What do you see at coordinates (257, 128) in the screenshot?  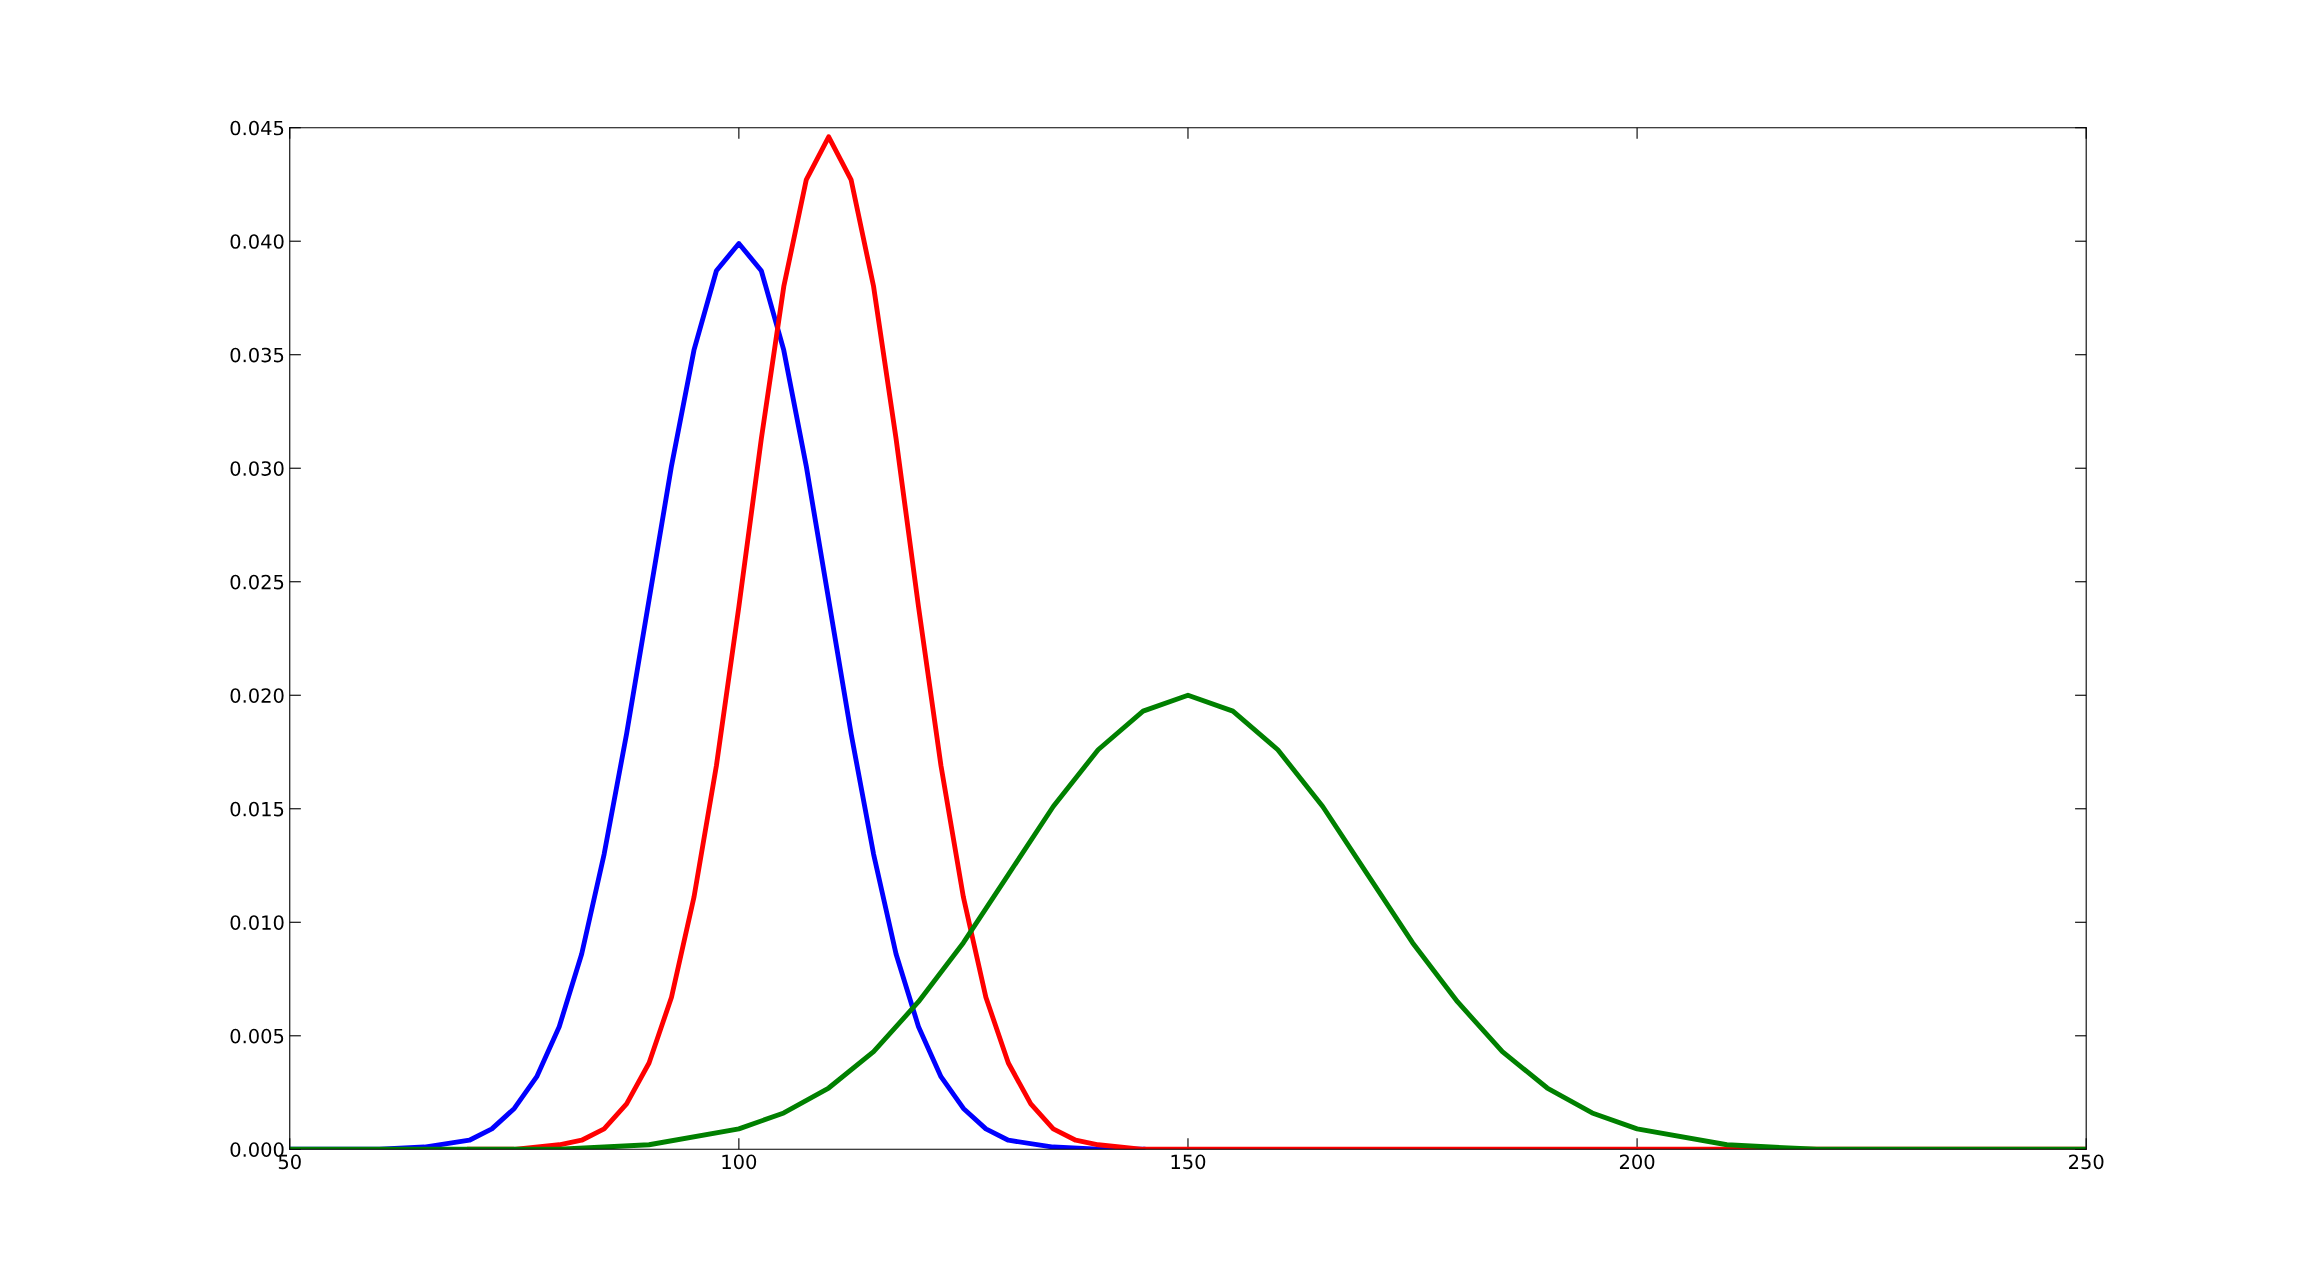 I see `y-tick-label: 0.045` at bounding box center [257, 128].